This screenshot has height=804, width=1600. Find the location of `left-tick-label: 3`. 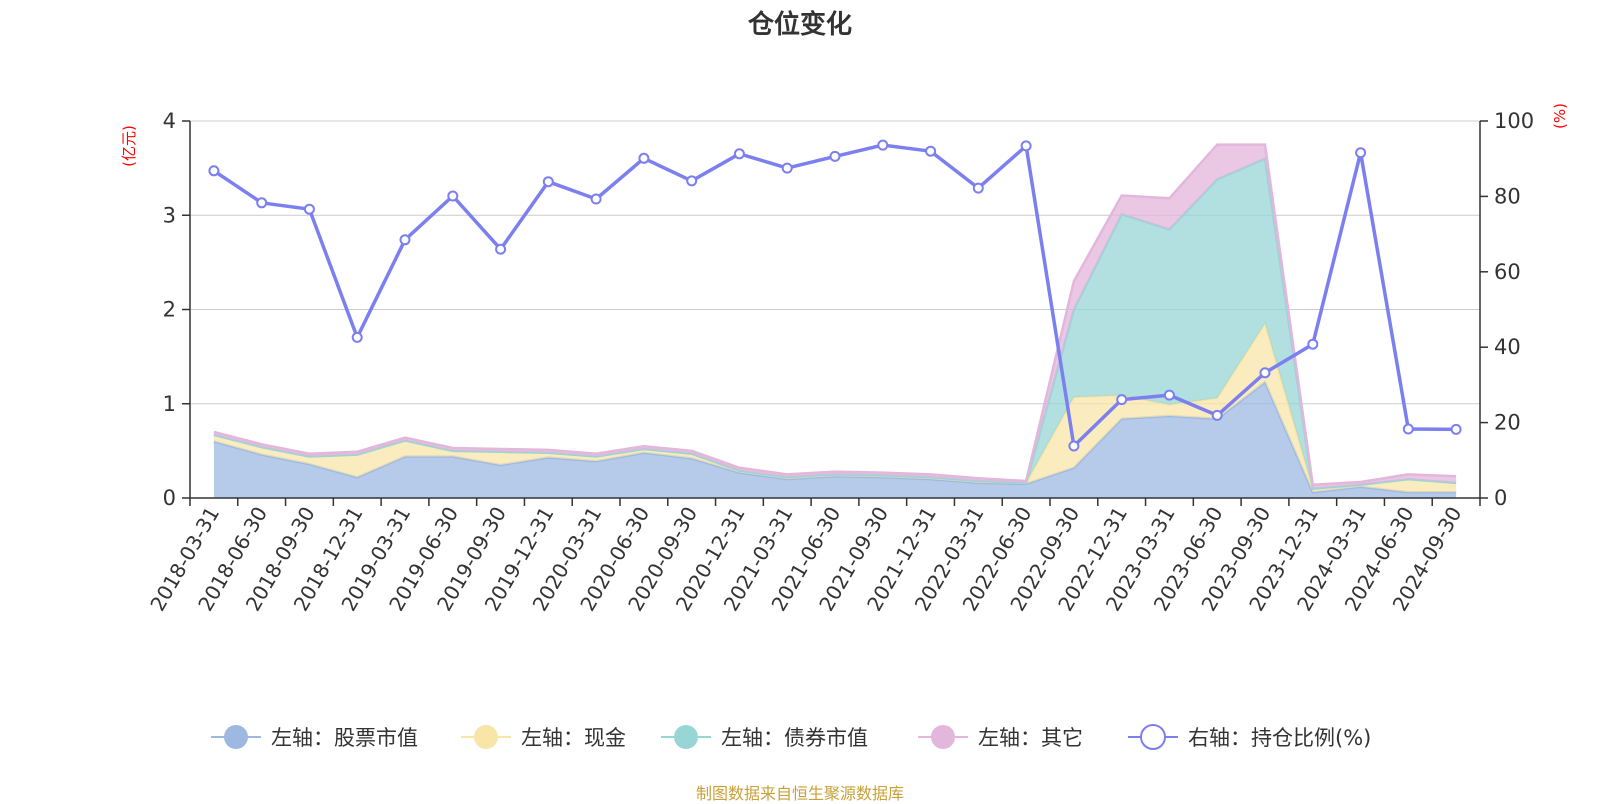

left-tick-label: 3 is located at coordinates (169, 215).